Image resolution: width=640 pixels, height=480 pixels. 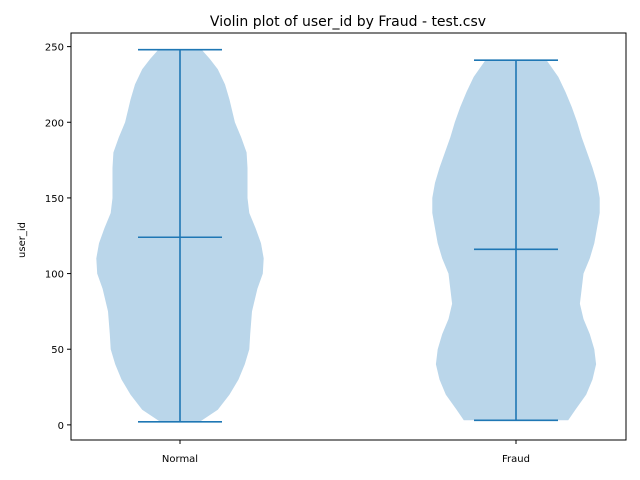 I want to click on x-tick-label: Fraud, so click(x=516, y=459).